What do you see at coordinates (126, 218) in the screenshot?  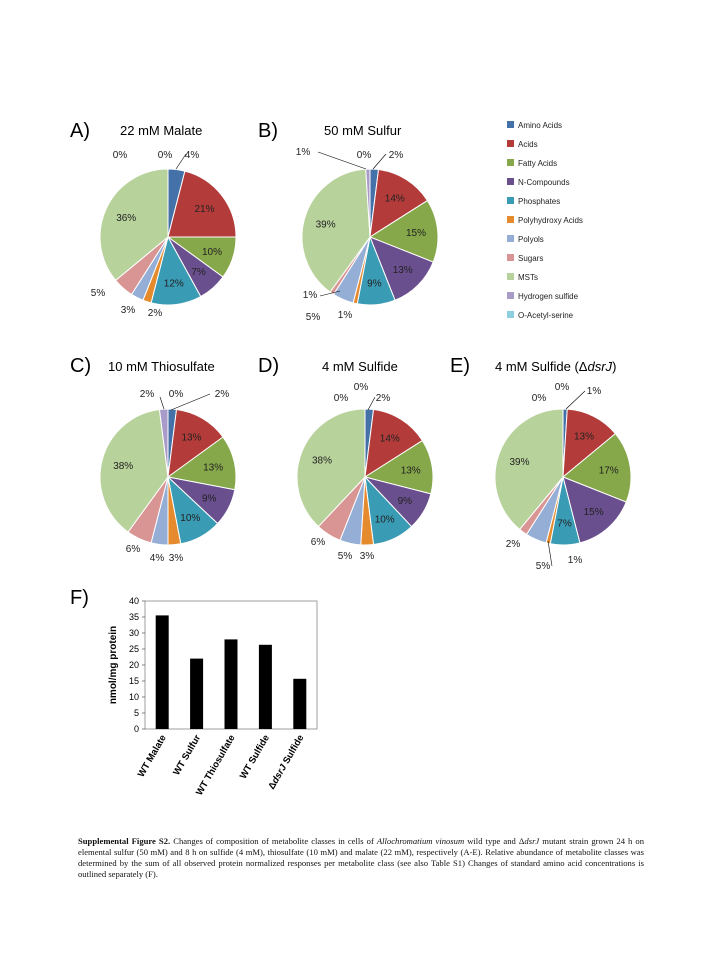 I see `slice-label: 36%` at bounding box center [126, 218].